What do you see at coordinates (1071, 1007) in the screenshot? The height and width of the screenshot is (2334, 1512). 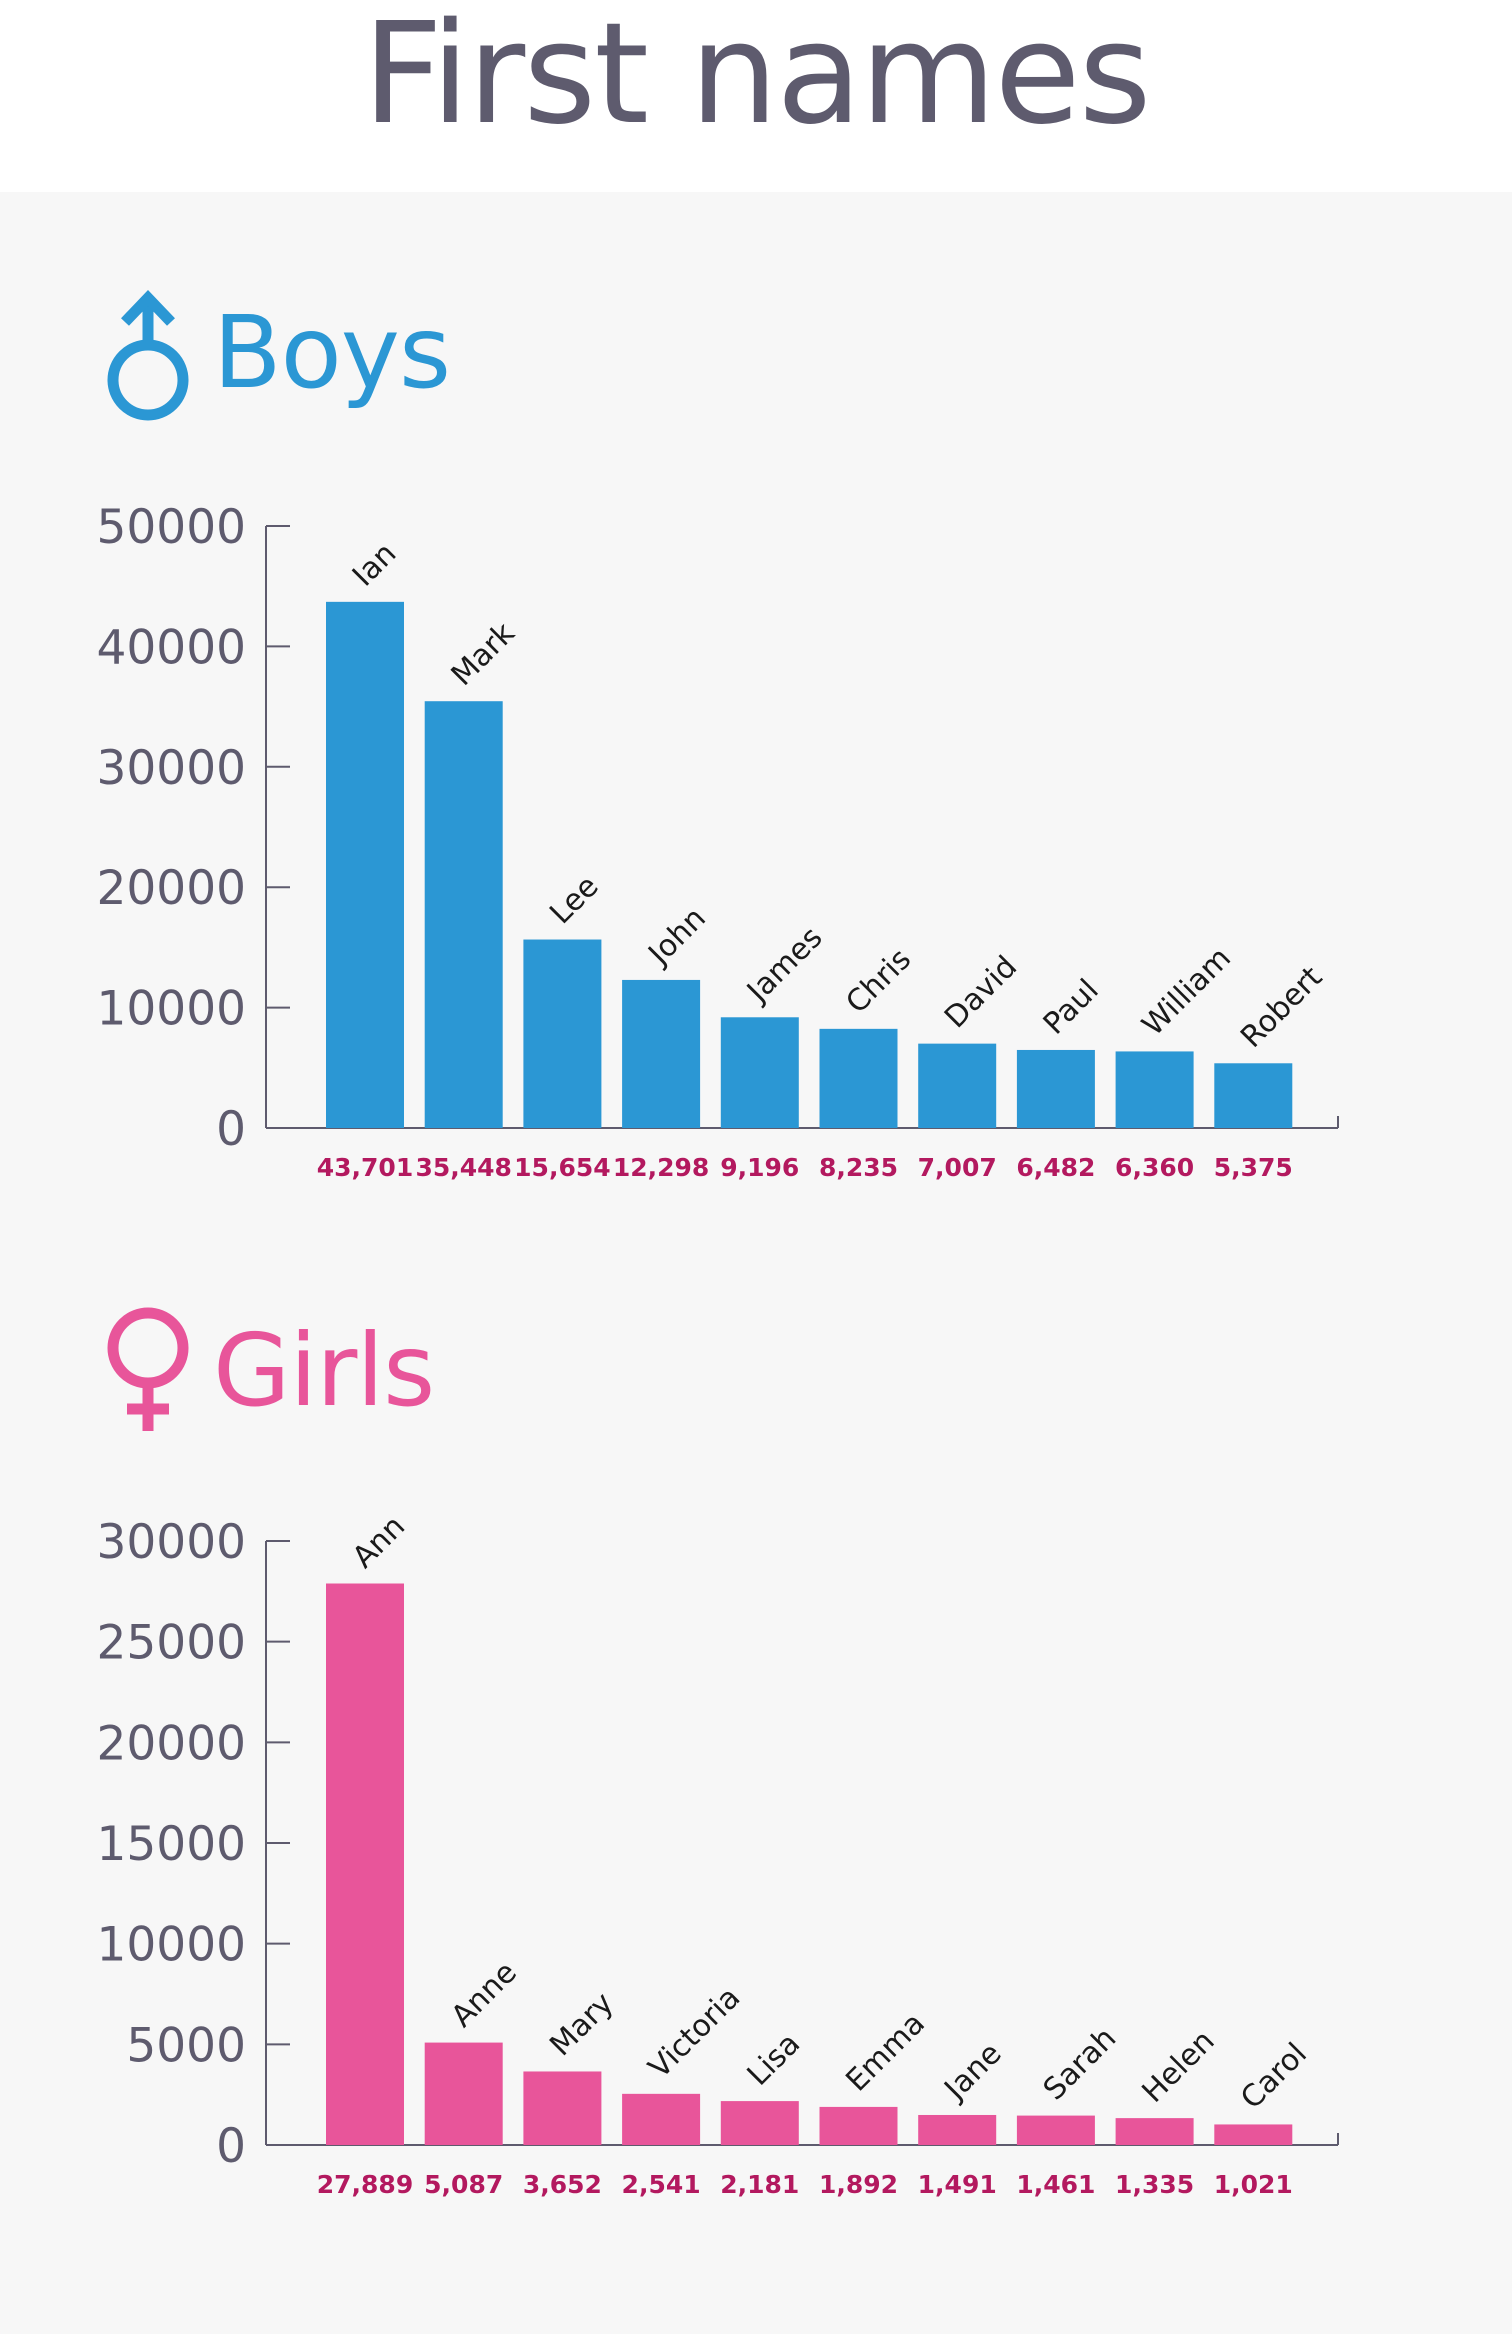 I see `bar-category-label: Paul` at bounding box center [1071, 1007].